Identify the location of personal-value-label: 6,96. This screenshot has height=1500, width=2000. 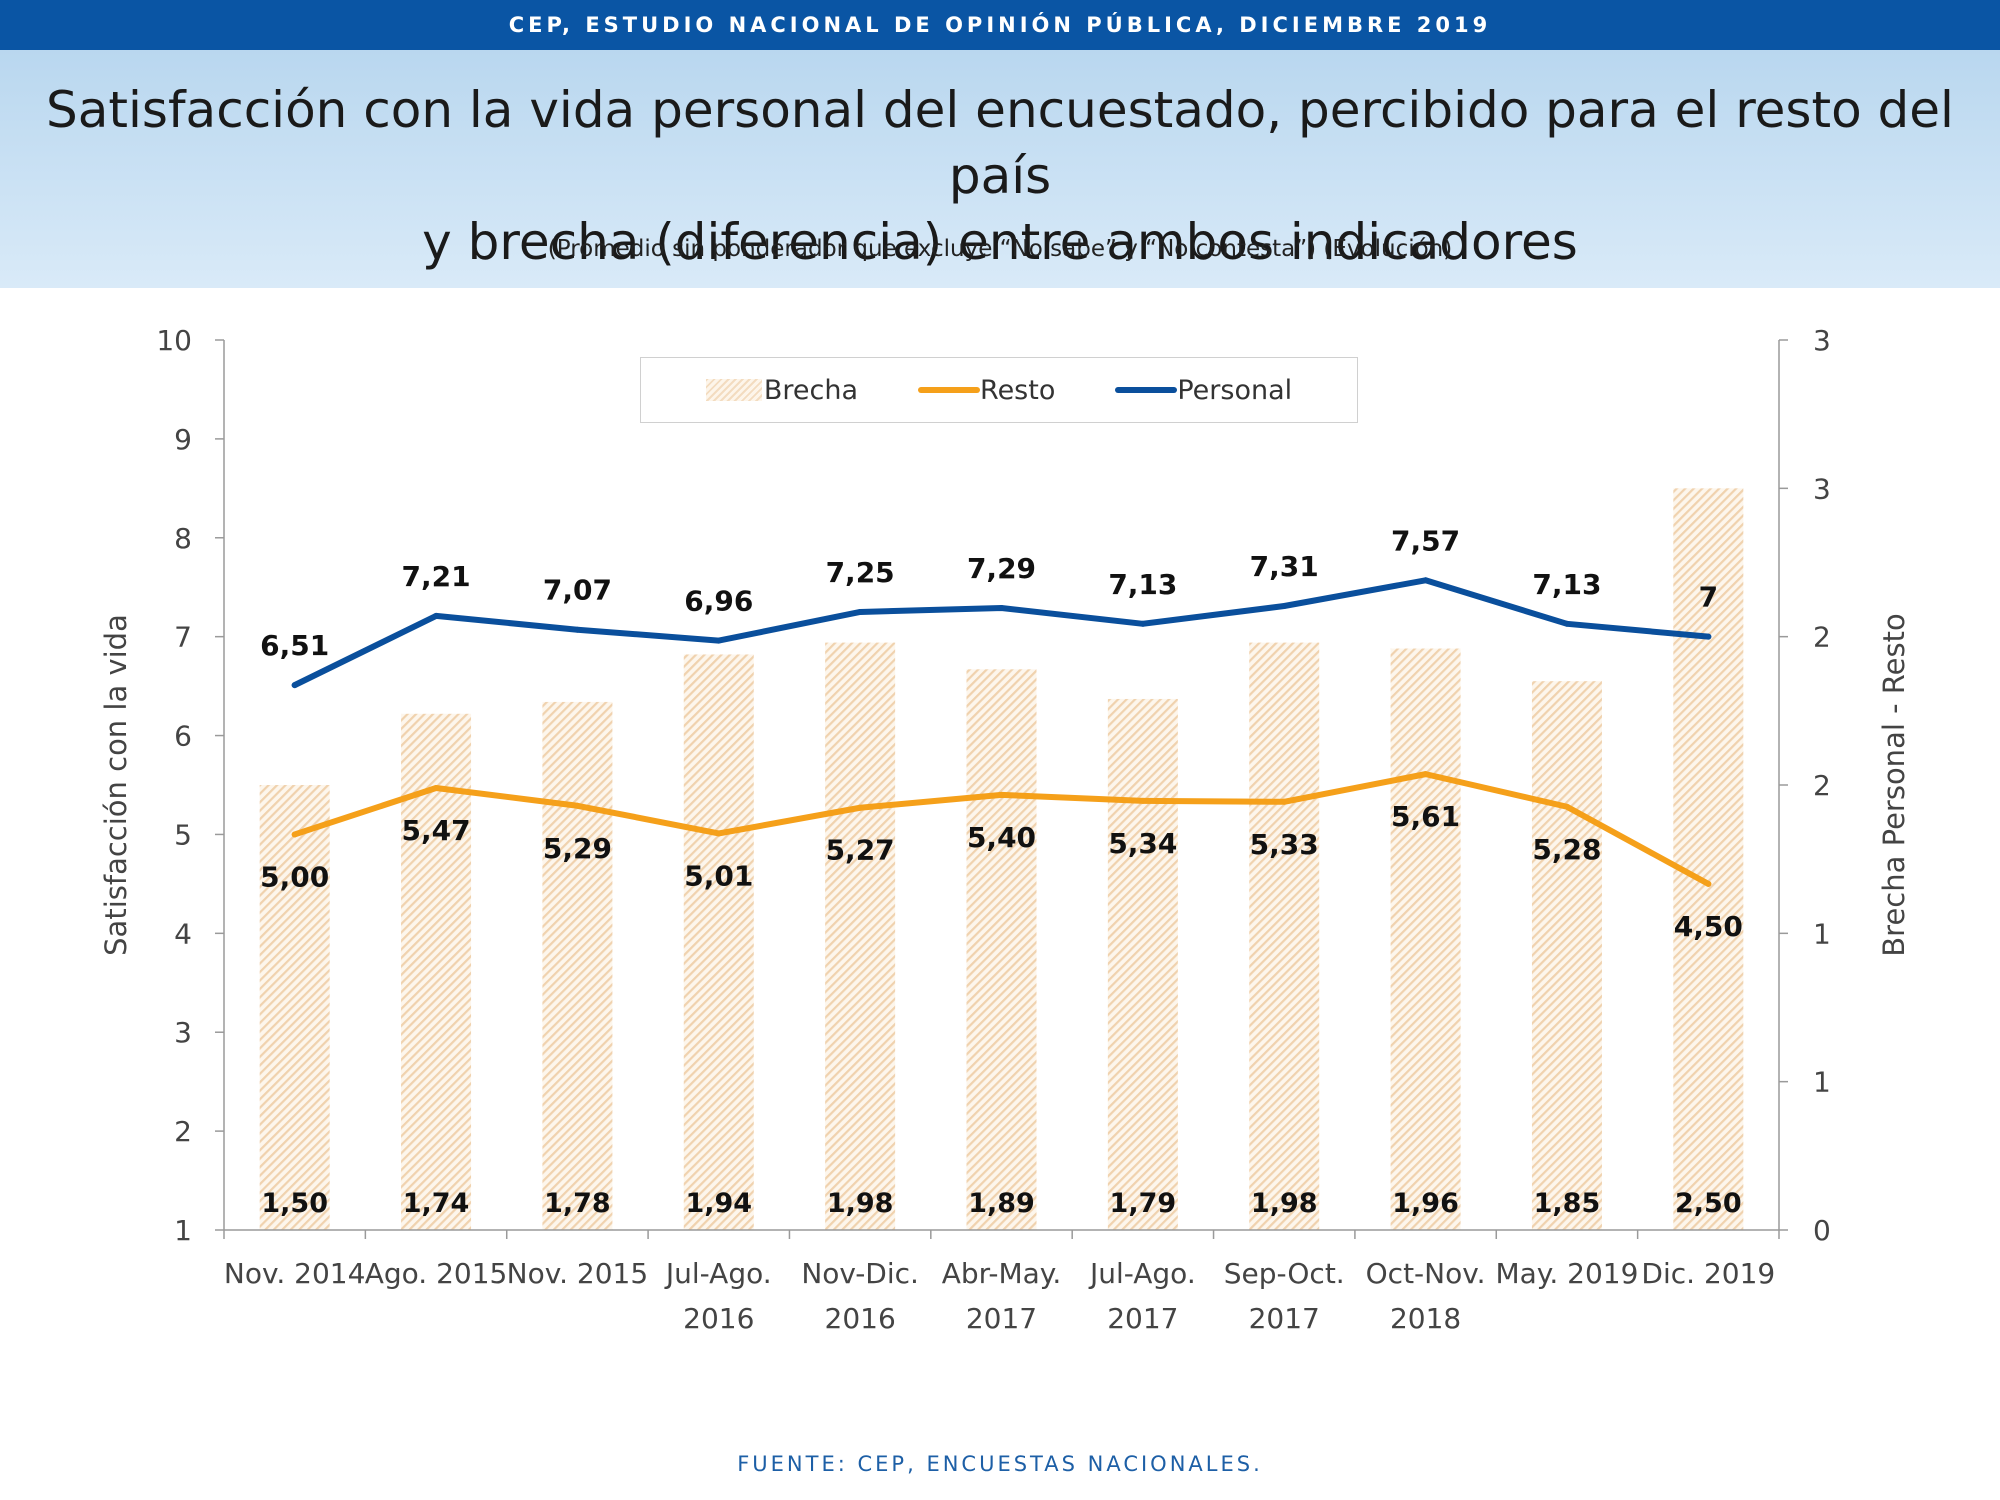
(718, 601).